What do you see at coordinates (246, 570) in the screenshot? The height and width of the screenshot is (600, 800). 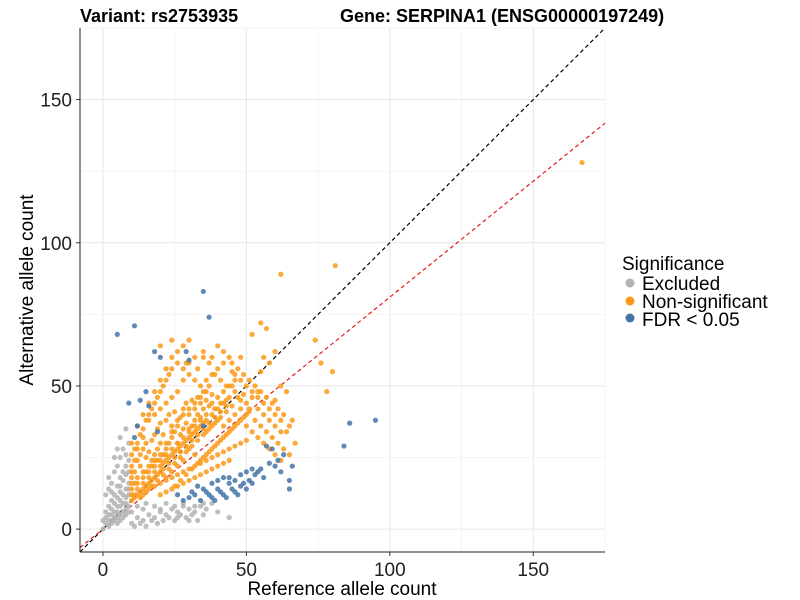 I see `x-tick-label: 50` at bounding box center [246, 570].